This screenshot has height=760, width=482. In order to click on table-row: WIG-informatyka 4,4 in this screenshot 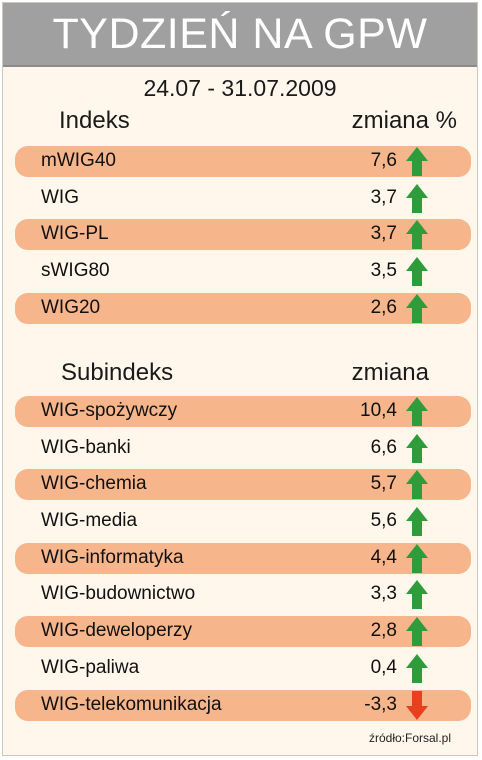, I will do `click(240, 558)`.